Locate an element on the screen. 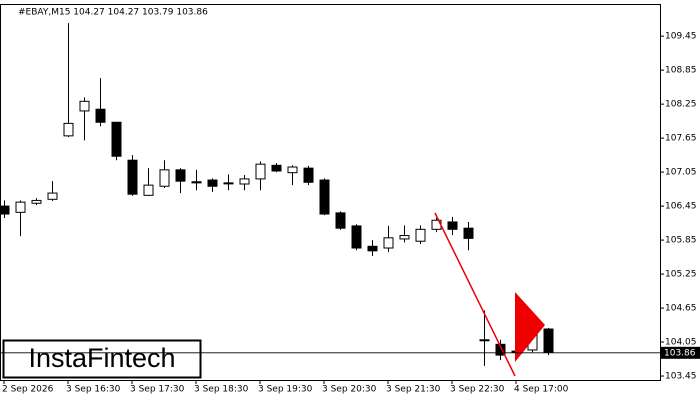 The width and height of the screenshot is (700, 400). pattern-pennant is located at coordinates (530, 327).